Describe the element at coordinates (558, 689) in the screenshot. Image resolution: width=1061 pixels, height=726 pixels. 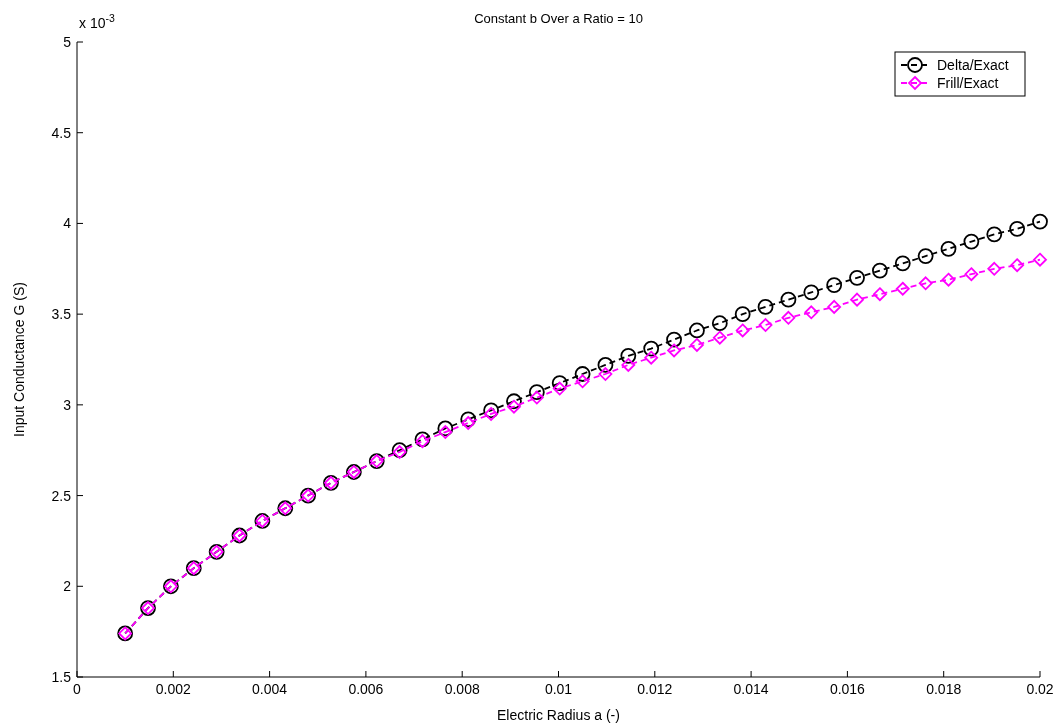
I see `x-tick-label: 0.01` at that location.